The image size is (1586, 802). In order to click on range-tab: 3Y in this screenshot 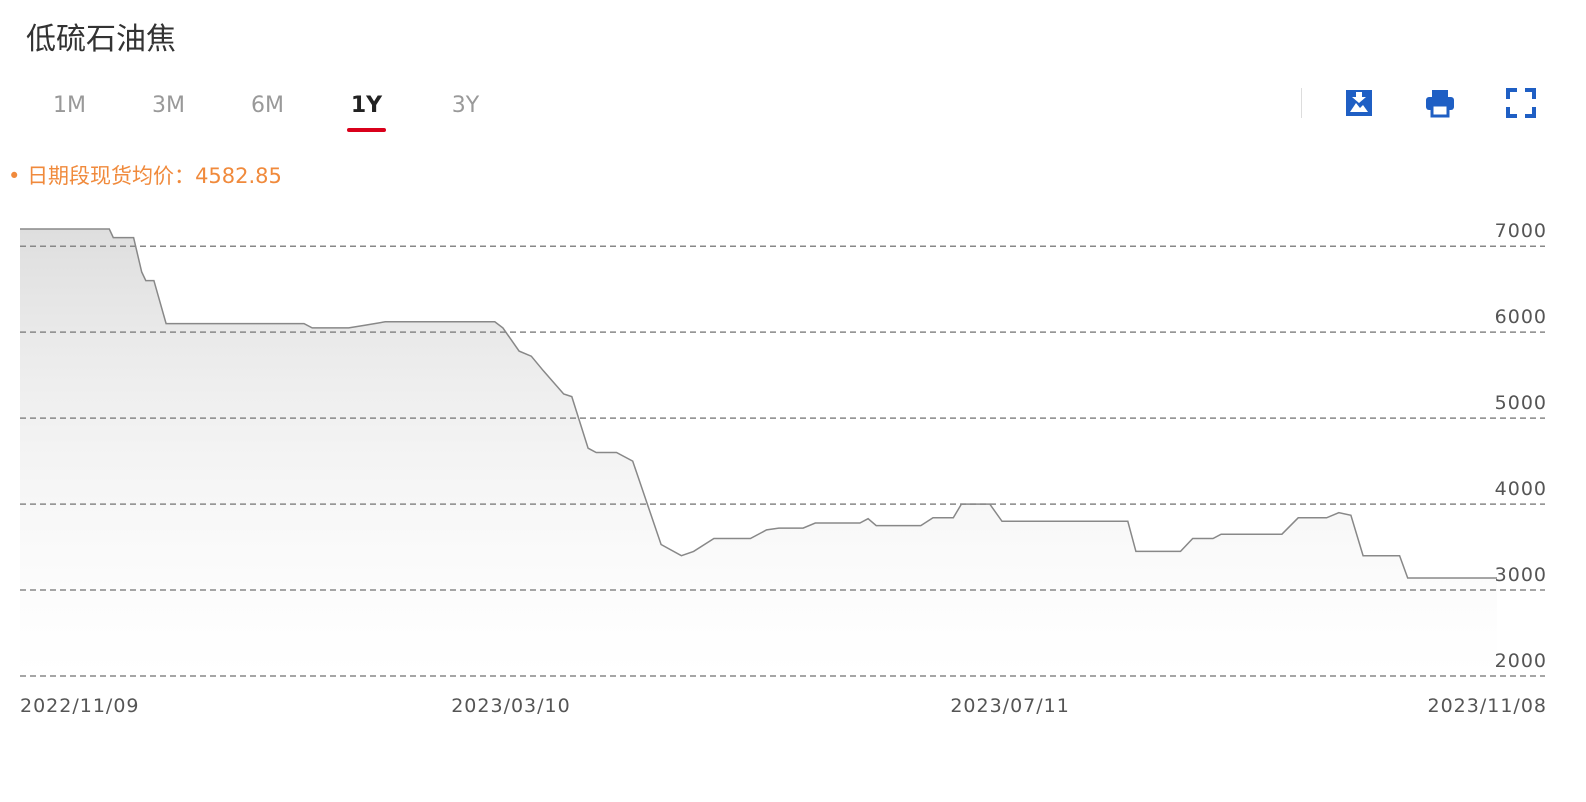, I will do `click(465, 105)`.